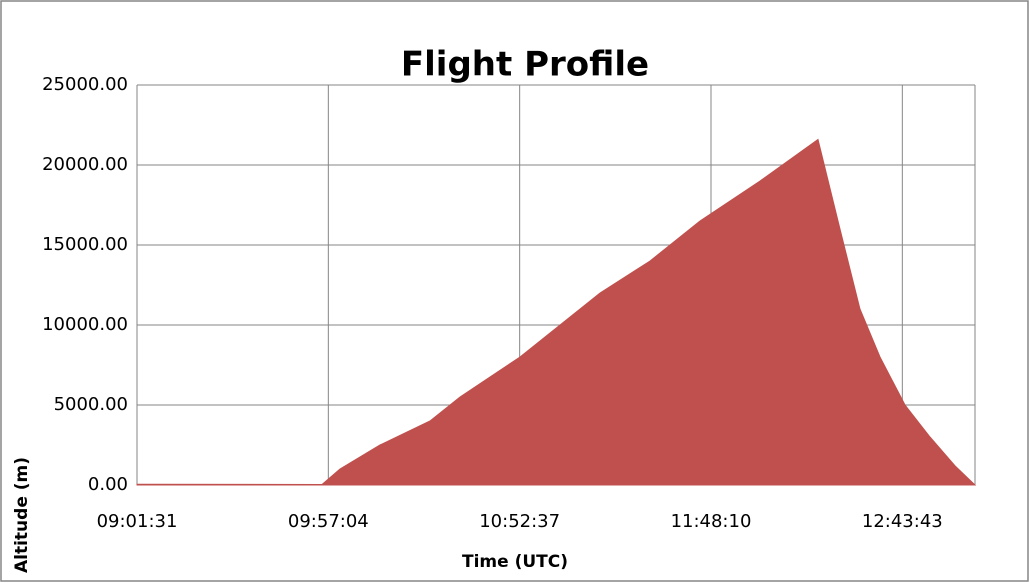 The width and height of the screenshot is (1030, 583). Describe the element at coordinates (91, 404) in the screenshot. I see `y-tick-label: 5000.00` at that location.